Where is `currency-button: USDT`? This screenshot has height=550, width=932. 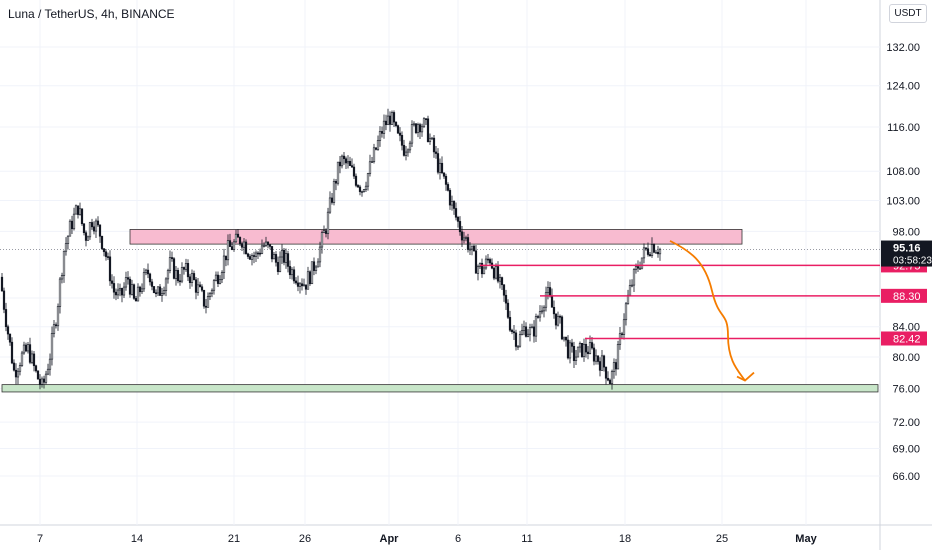 currency-button: USDT is located at coordinates (908, 13).